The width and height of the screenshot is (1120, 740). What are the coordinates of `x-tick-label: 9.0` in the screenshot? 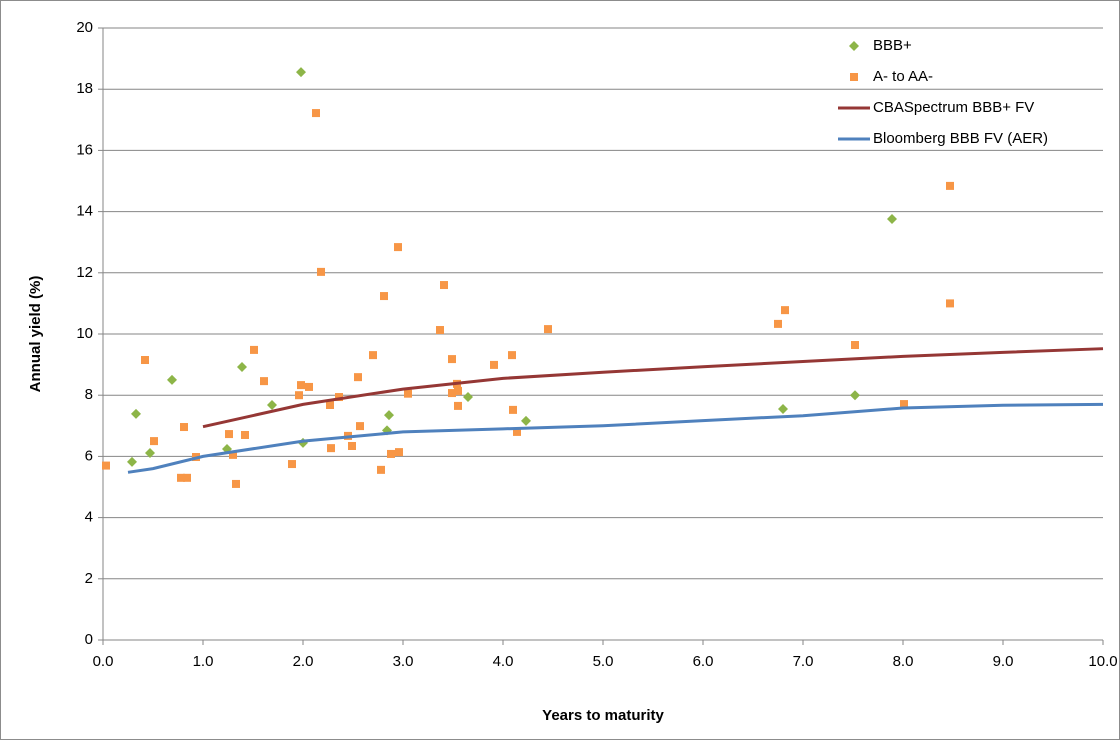 It's located at (1003, 661).